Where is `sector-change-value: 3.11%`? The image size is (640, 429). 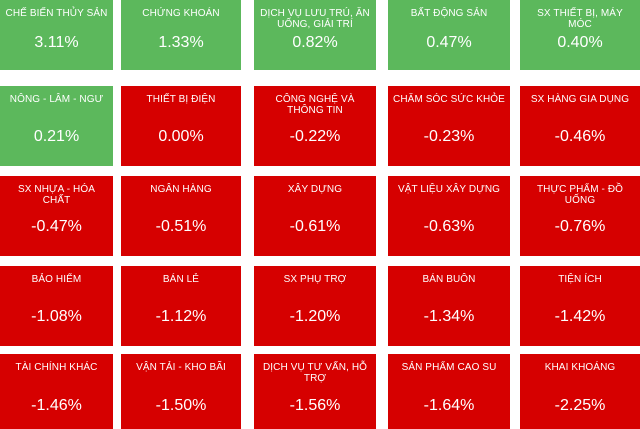 sector-change-value: 3.11% is located at coordinates (56, 42).